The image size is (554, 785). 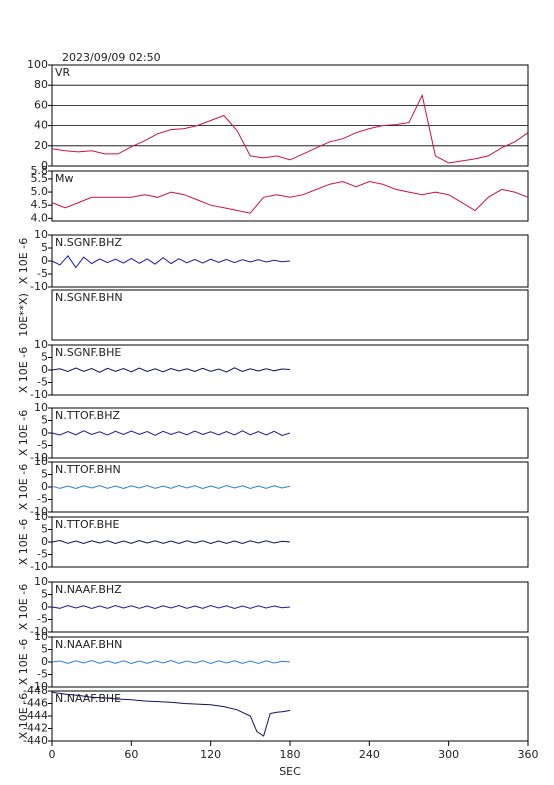 I want to click on y-tick-label: 100, so click(x=37, y=64).